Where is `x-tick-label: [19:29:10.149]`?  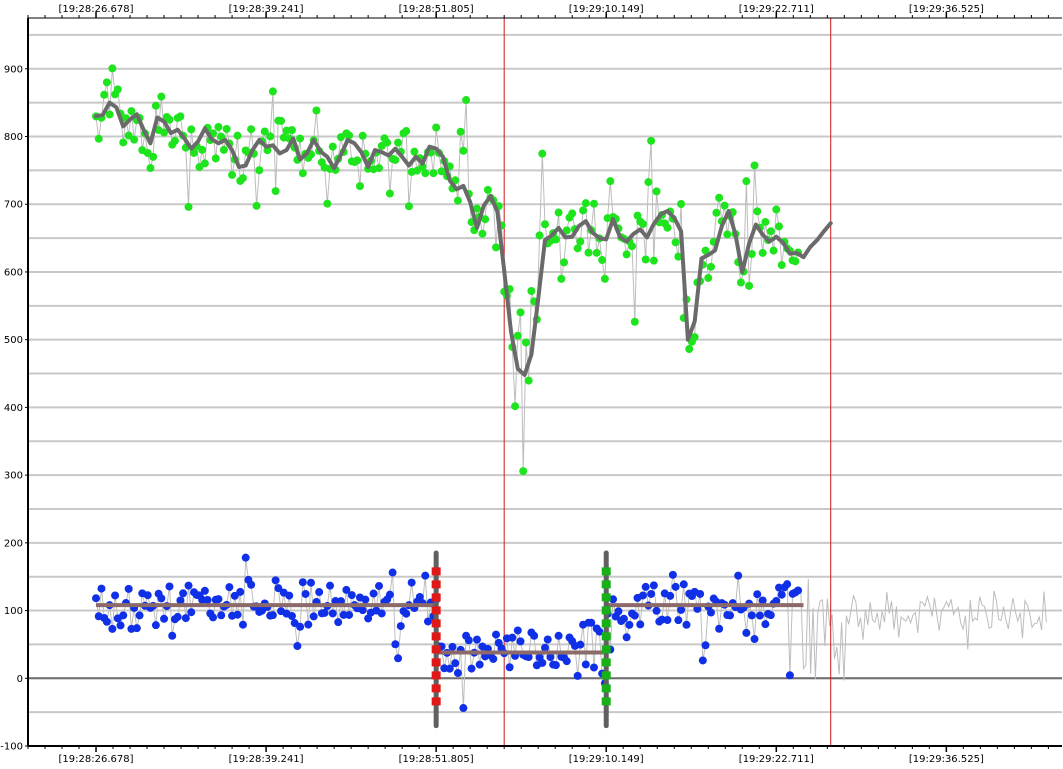 x-tick-label: [19:29:10.149] is located at coordinates (606, 759).